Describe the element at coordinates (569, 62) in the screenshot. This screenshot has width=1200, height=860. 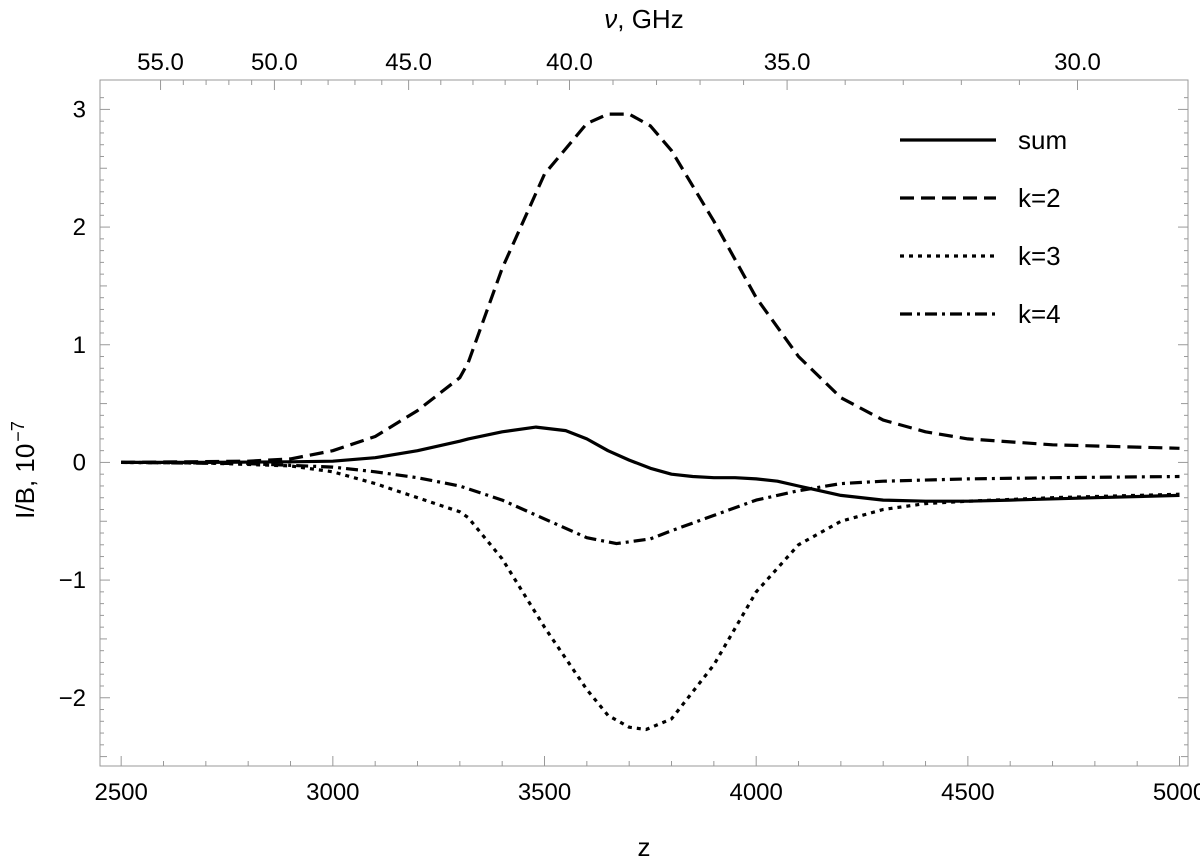
I see `top-tick-label: 40.0` at that location.